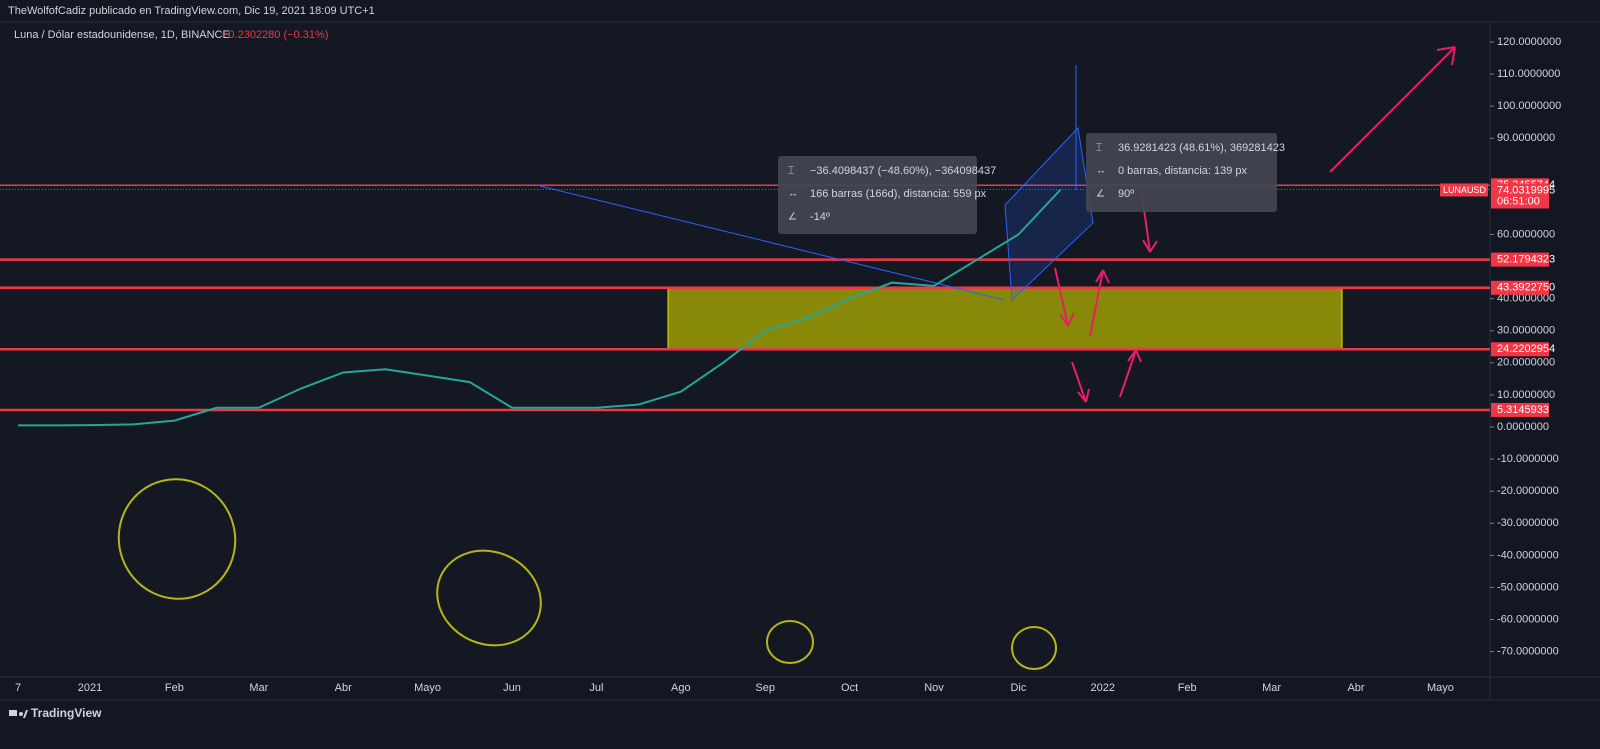 The image size is (1600, 749). Describe the element at coordinates (1528, 652) in the screenshot. I see `y-tick-label: -70.0000000` at that location.